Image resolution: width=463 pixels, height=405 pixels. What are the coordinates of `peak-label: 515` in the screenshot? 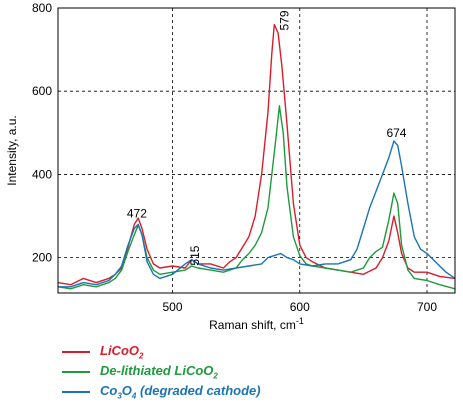 It's located at (195, 255).